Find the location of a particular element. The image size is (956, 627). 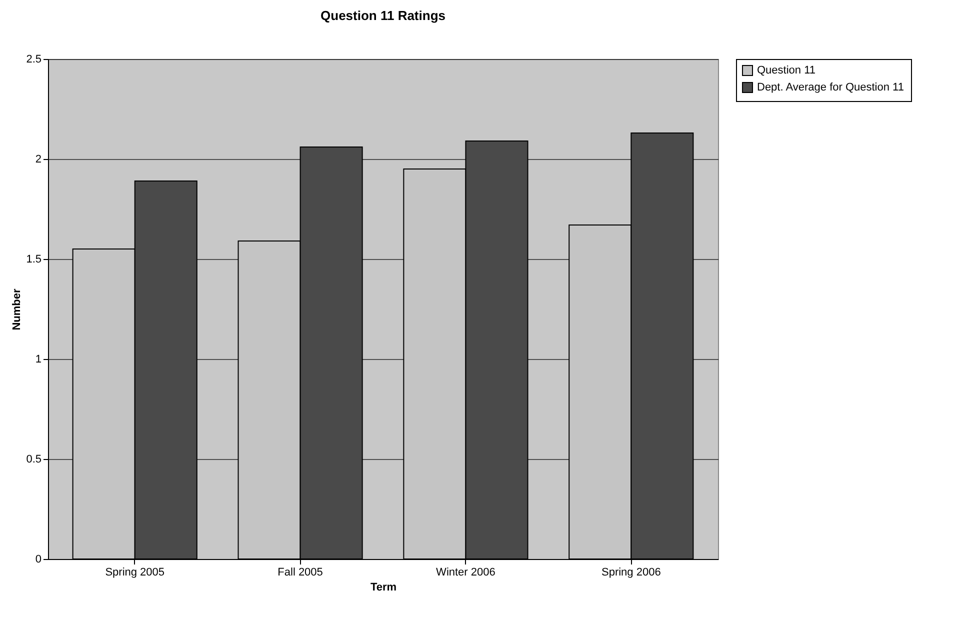

legend-label: Question 11 is located at coordinates (786, 70).